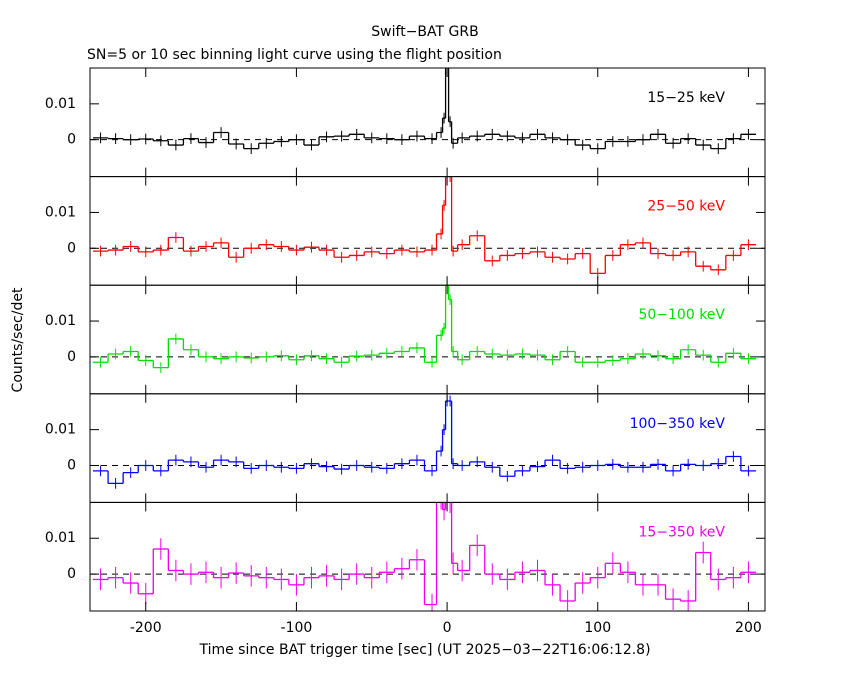 The image size is (850, 680). I want to click on x-tick-label: 200, so click(748, 628).